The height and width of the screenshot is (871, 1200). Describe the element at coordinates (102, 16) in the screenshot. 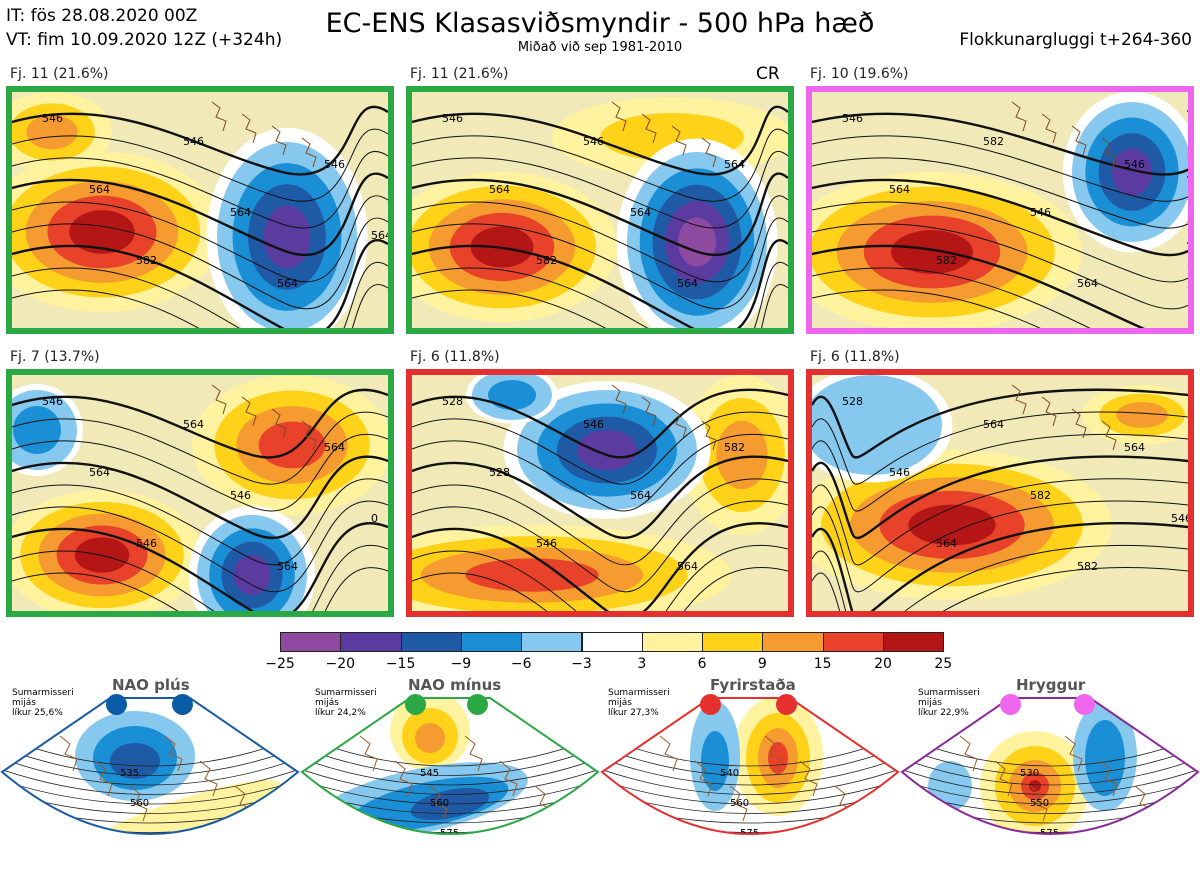

I see `initial-time: IT: fös 28.08.2020 00Z` at that location.